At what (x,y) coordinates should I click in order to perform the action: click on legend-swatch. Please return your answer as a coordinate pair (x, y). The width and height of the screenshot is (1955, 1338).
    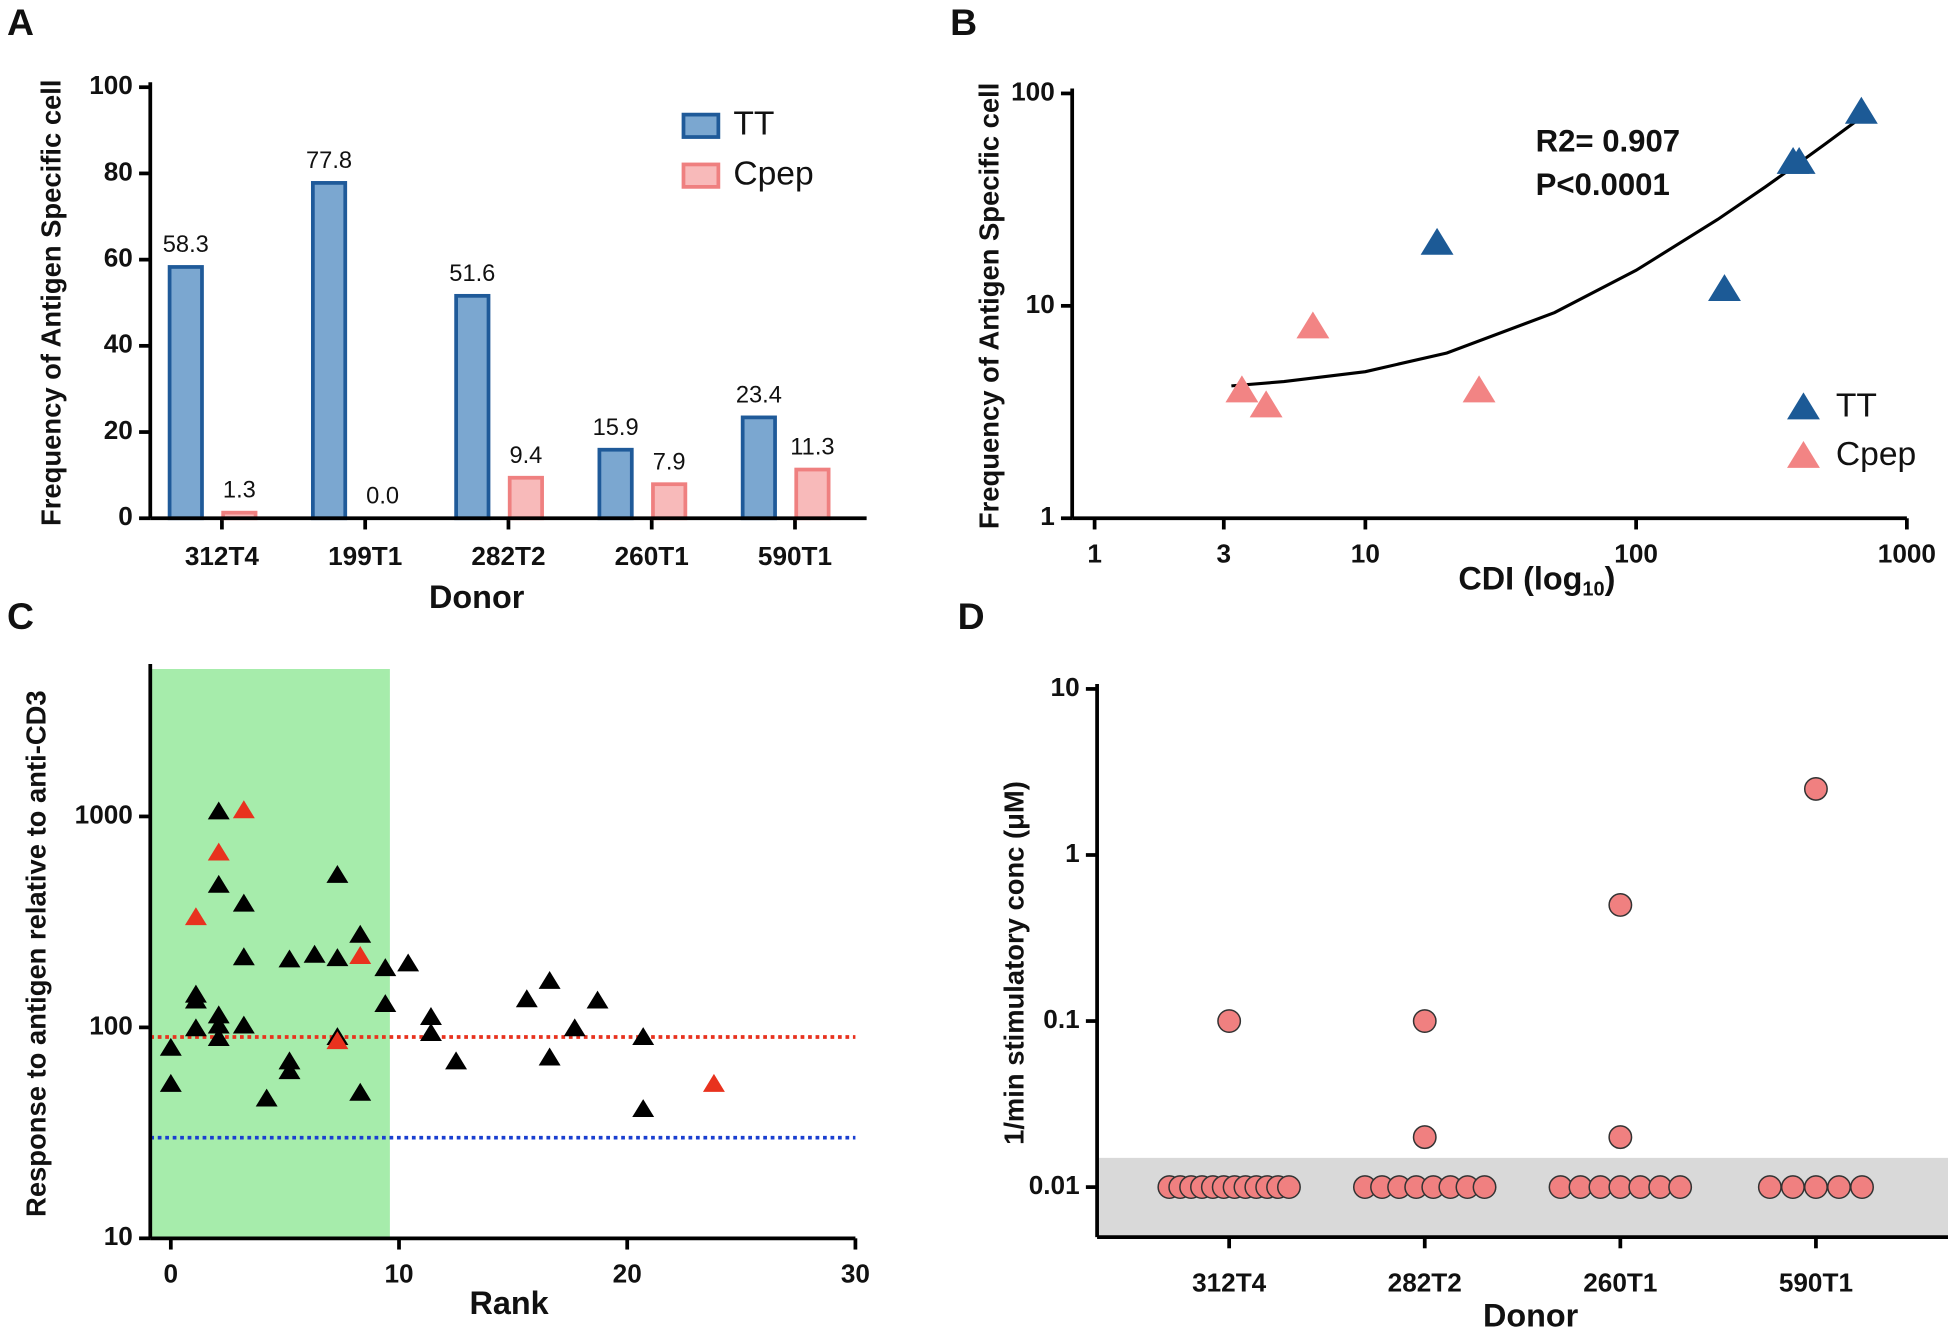
    Looking at the image, I should click on (701, 175).